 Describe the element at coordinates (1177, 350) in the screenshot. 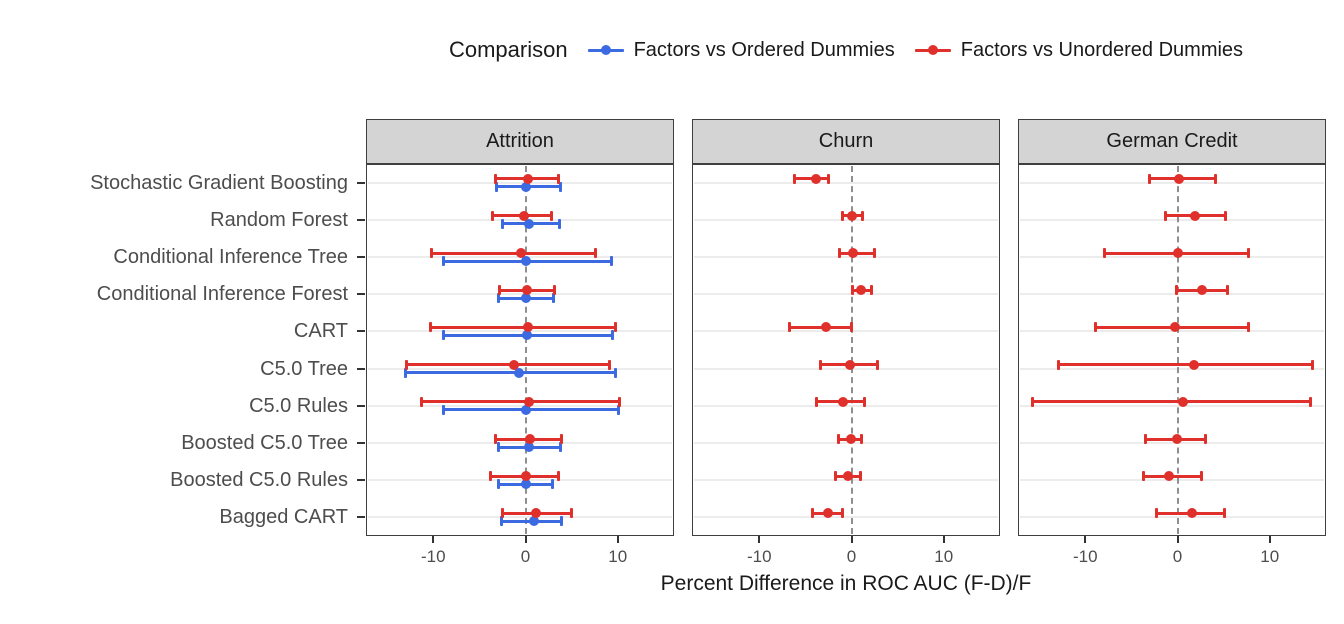

I see `zero-reference-line` at that location.